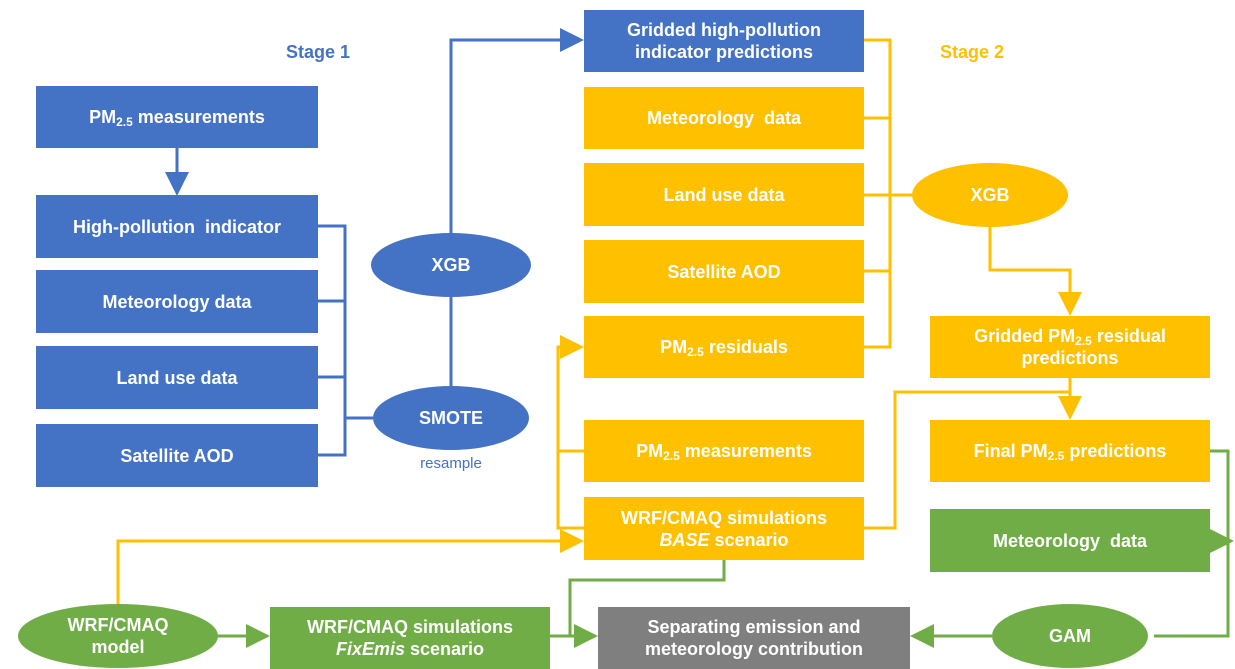 This screenshot has width=1235, height=669. What do you see at coordinates (451, 418) in the screenshot?
I see `oval: SMOTE` at bounding box center [451, 418].